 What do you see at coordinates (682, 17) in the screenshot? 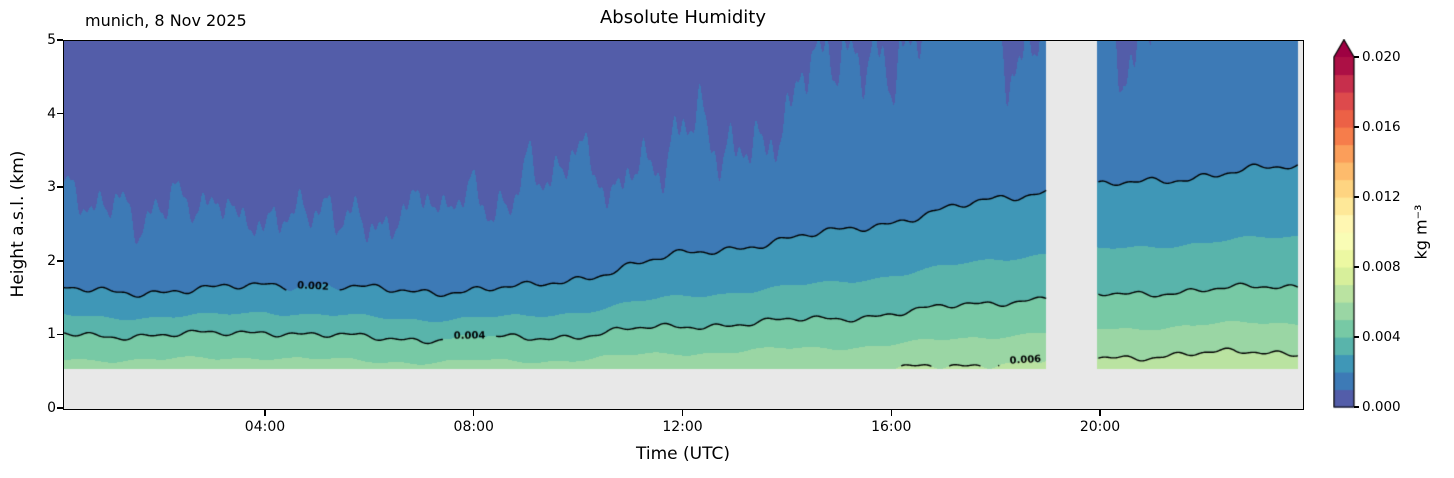
I see `figure-title: Absolute Humidity` at bounding box center [682, 17].